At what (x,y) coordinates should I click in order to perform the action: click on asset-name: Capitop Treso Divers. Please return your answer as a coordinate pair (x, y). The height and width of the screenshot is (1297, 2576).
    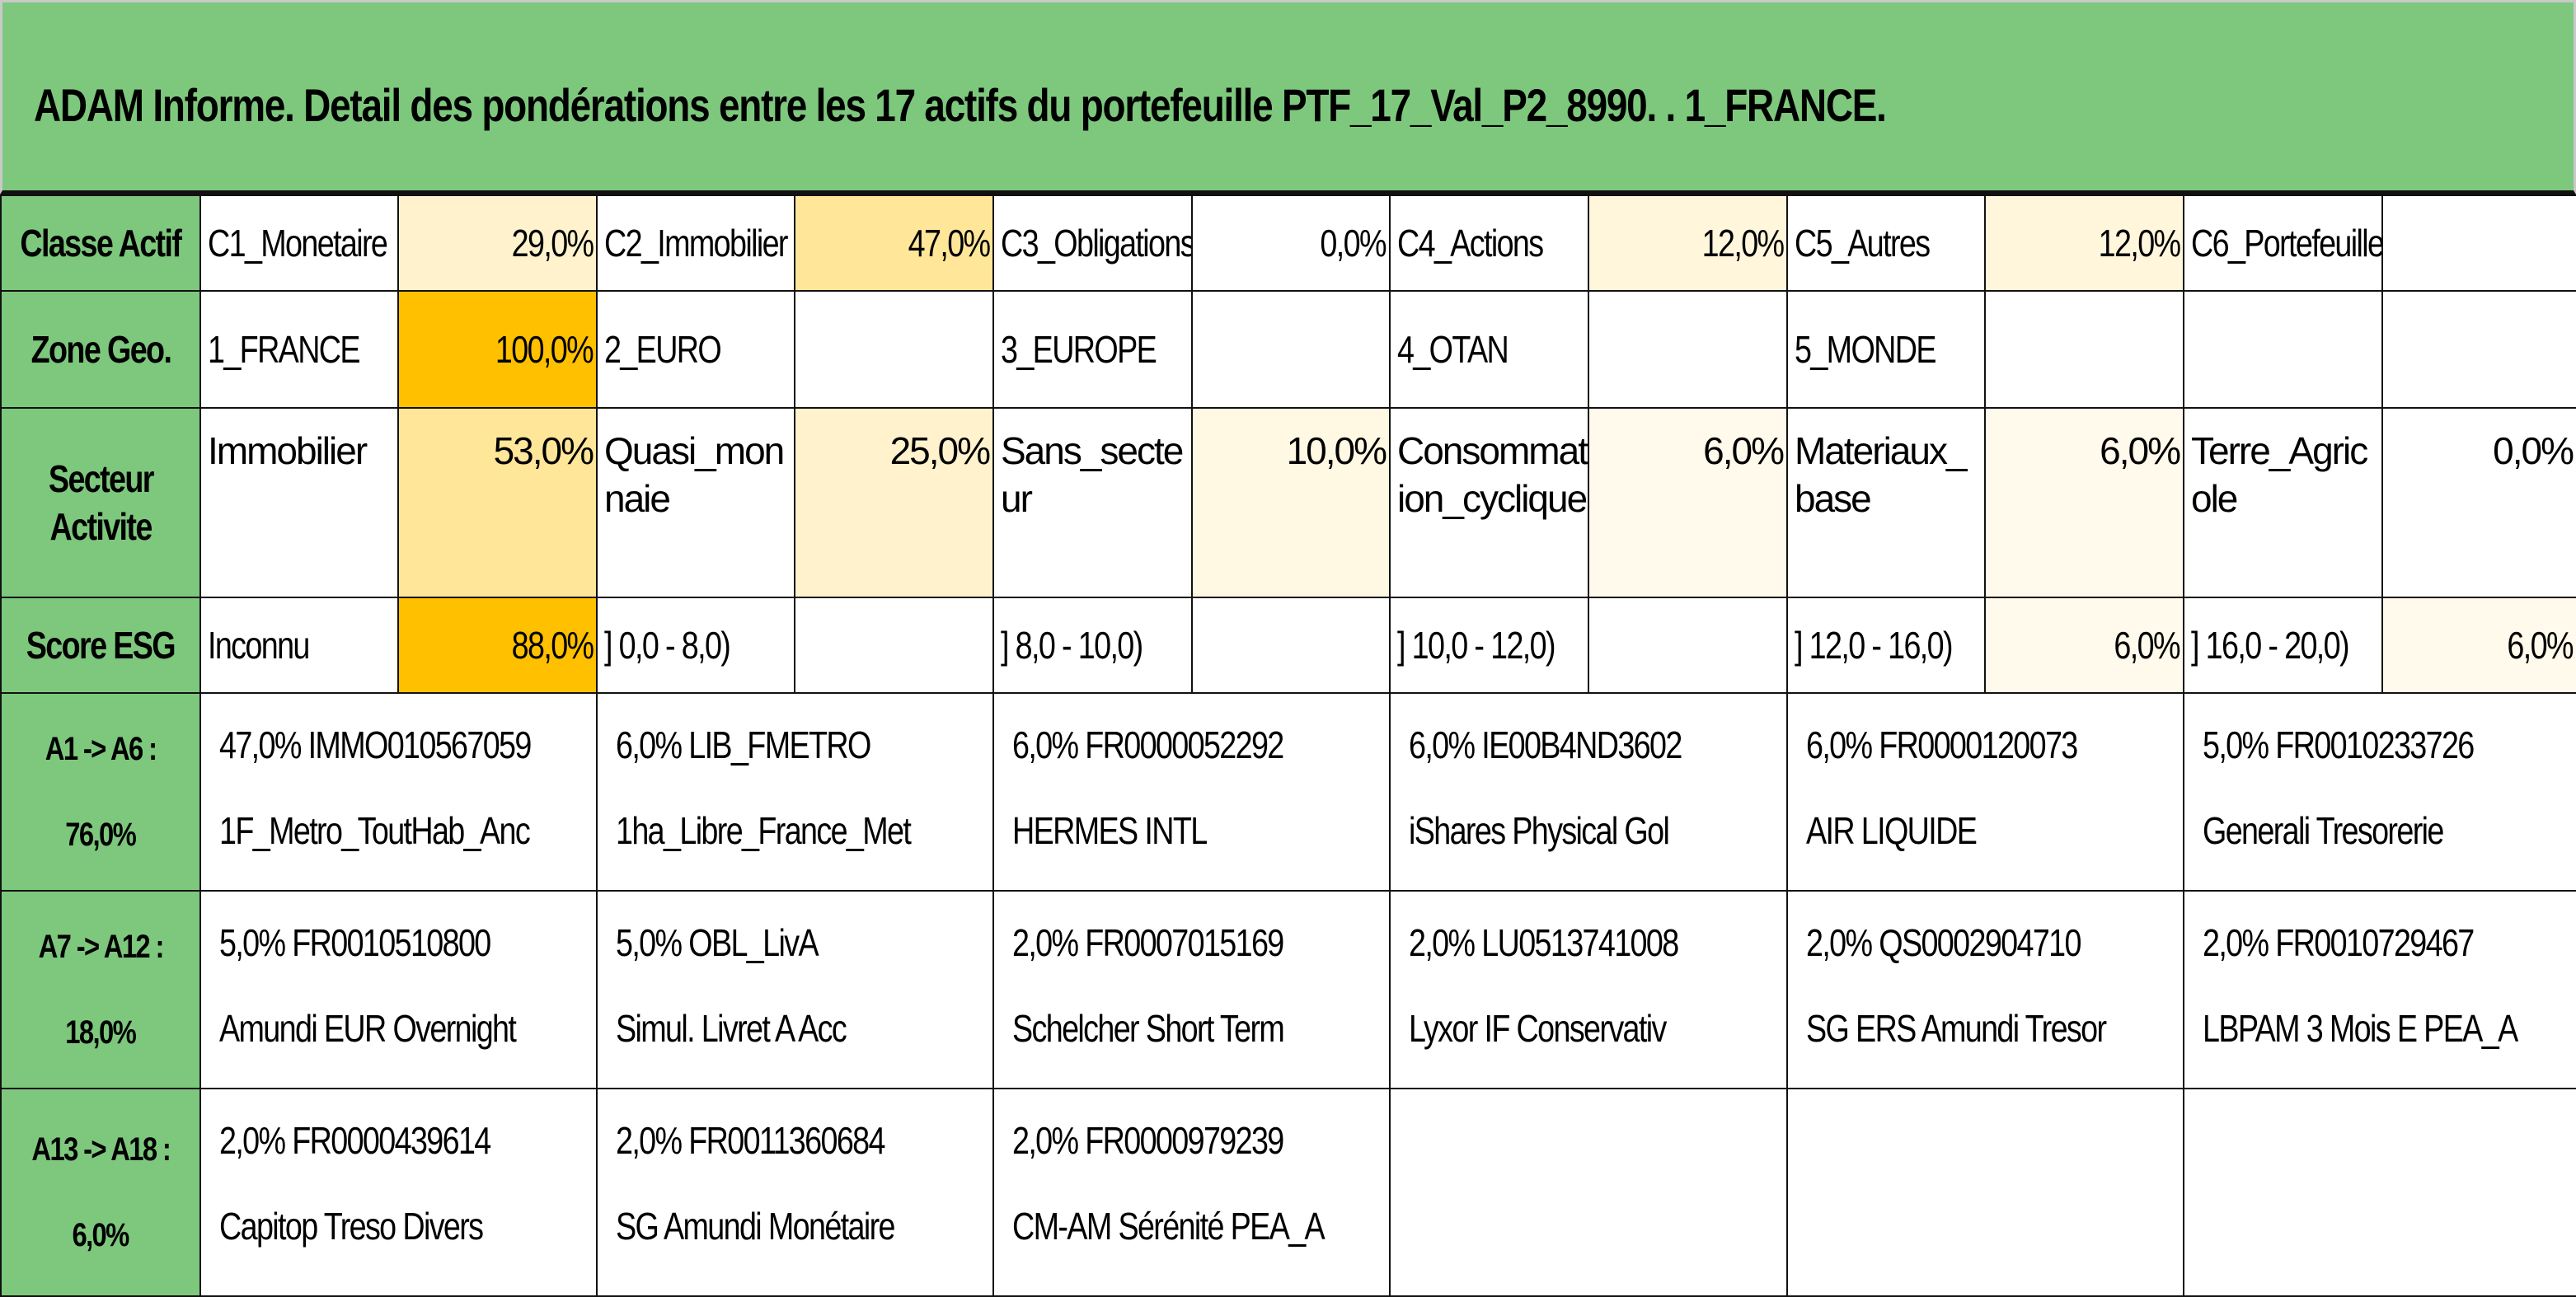
    Looking at the image, I should click on (351, 1226).